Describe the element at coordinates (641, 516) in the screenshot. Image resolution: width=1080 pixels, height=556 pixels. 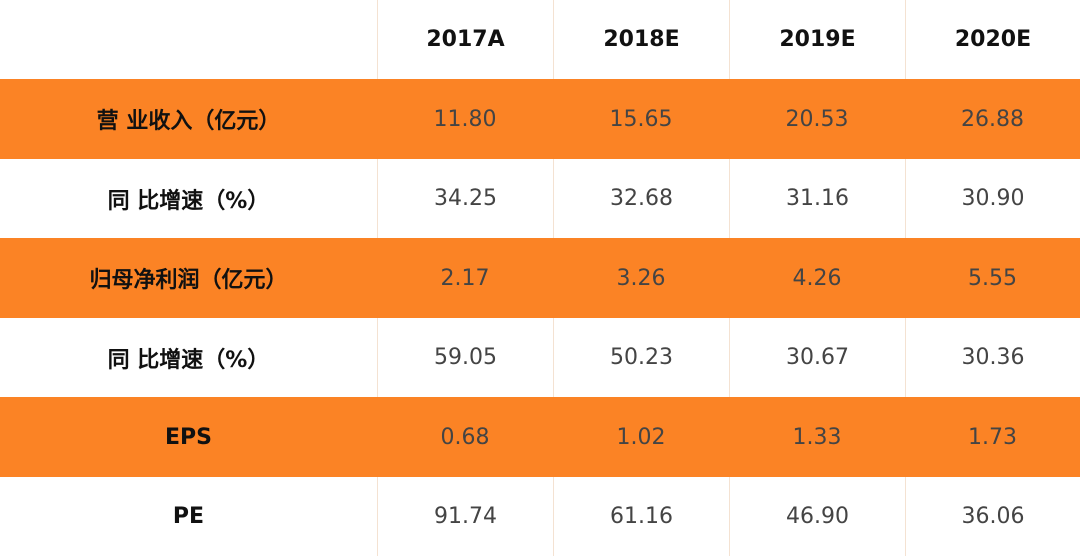
I see `table-cell: 61.16` at that location.